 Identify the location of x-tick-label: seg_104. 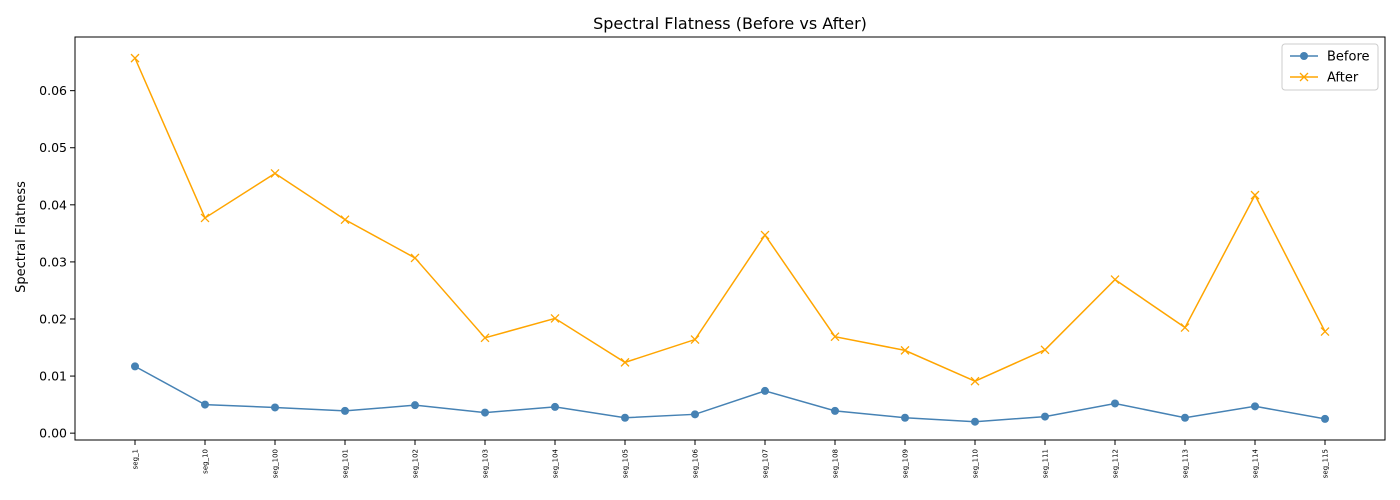
(556, 463).